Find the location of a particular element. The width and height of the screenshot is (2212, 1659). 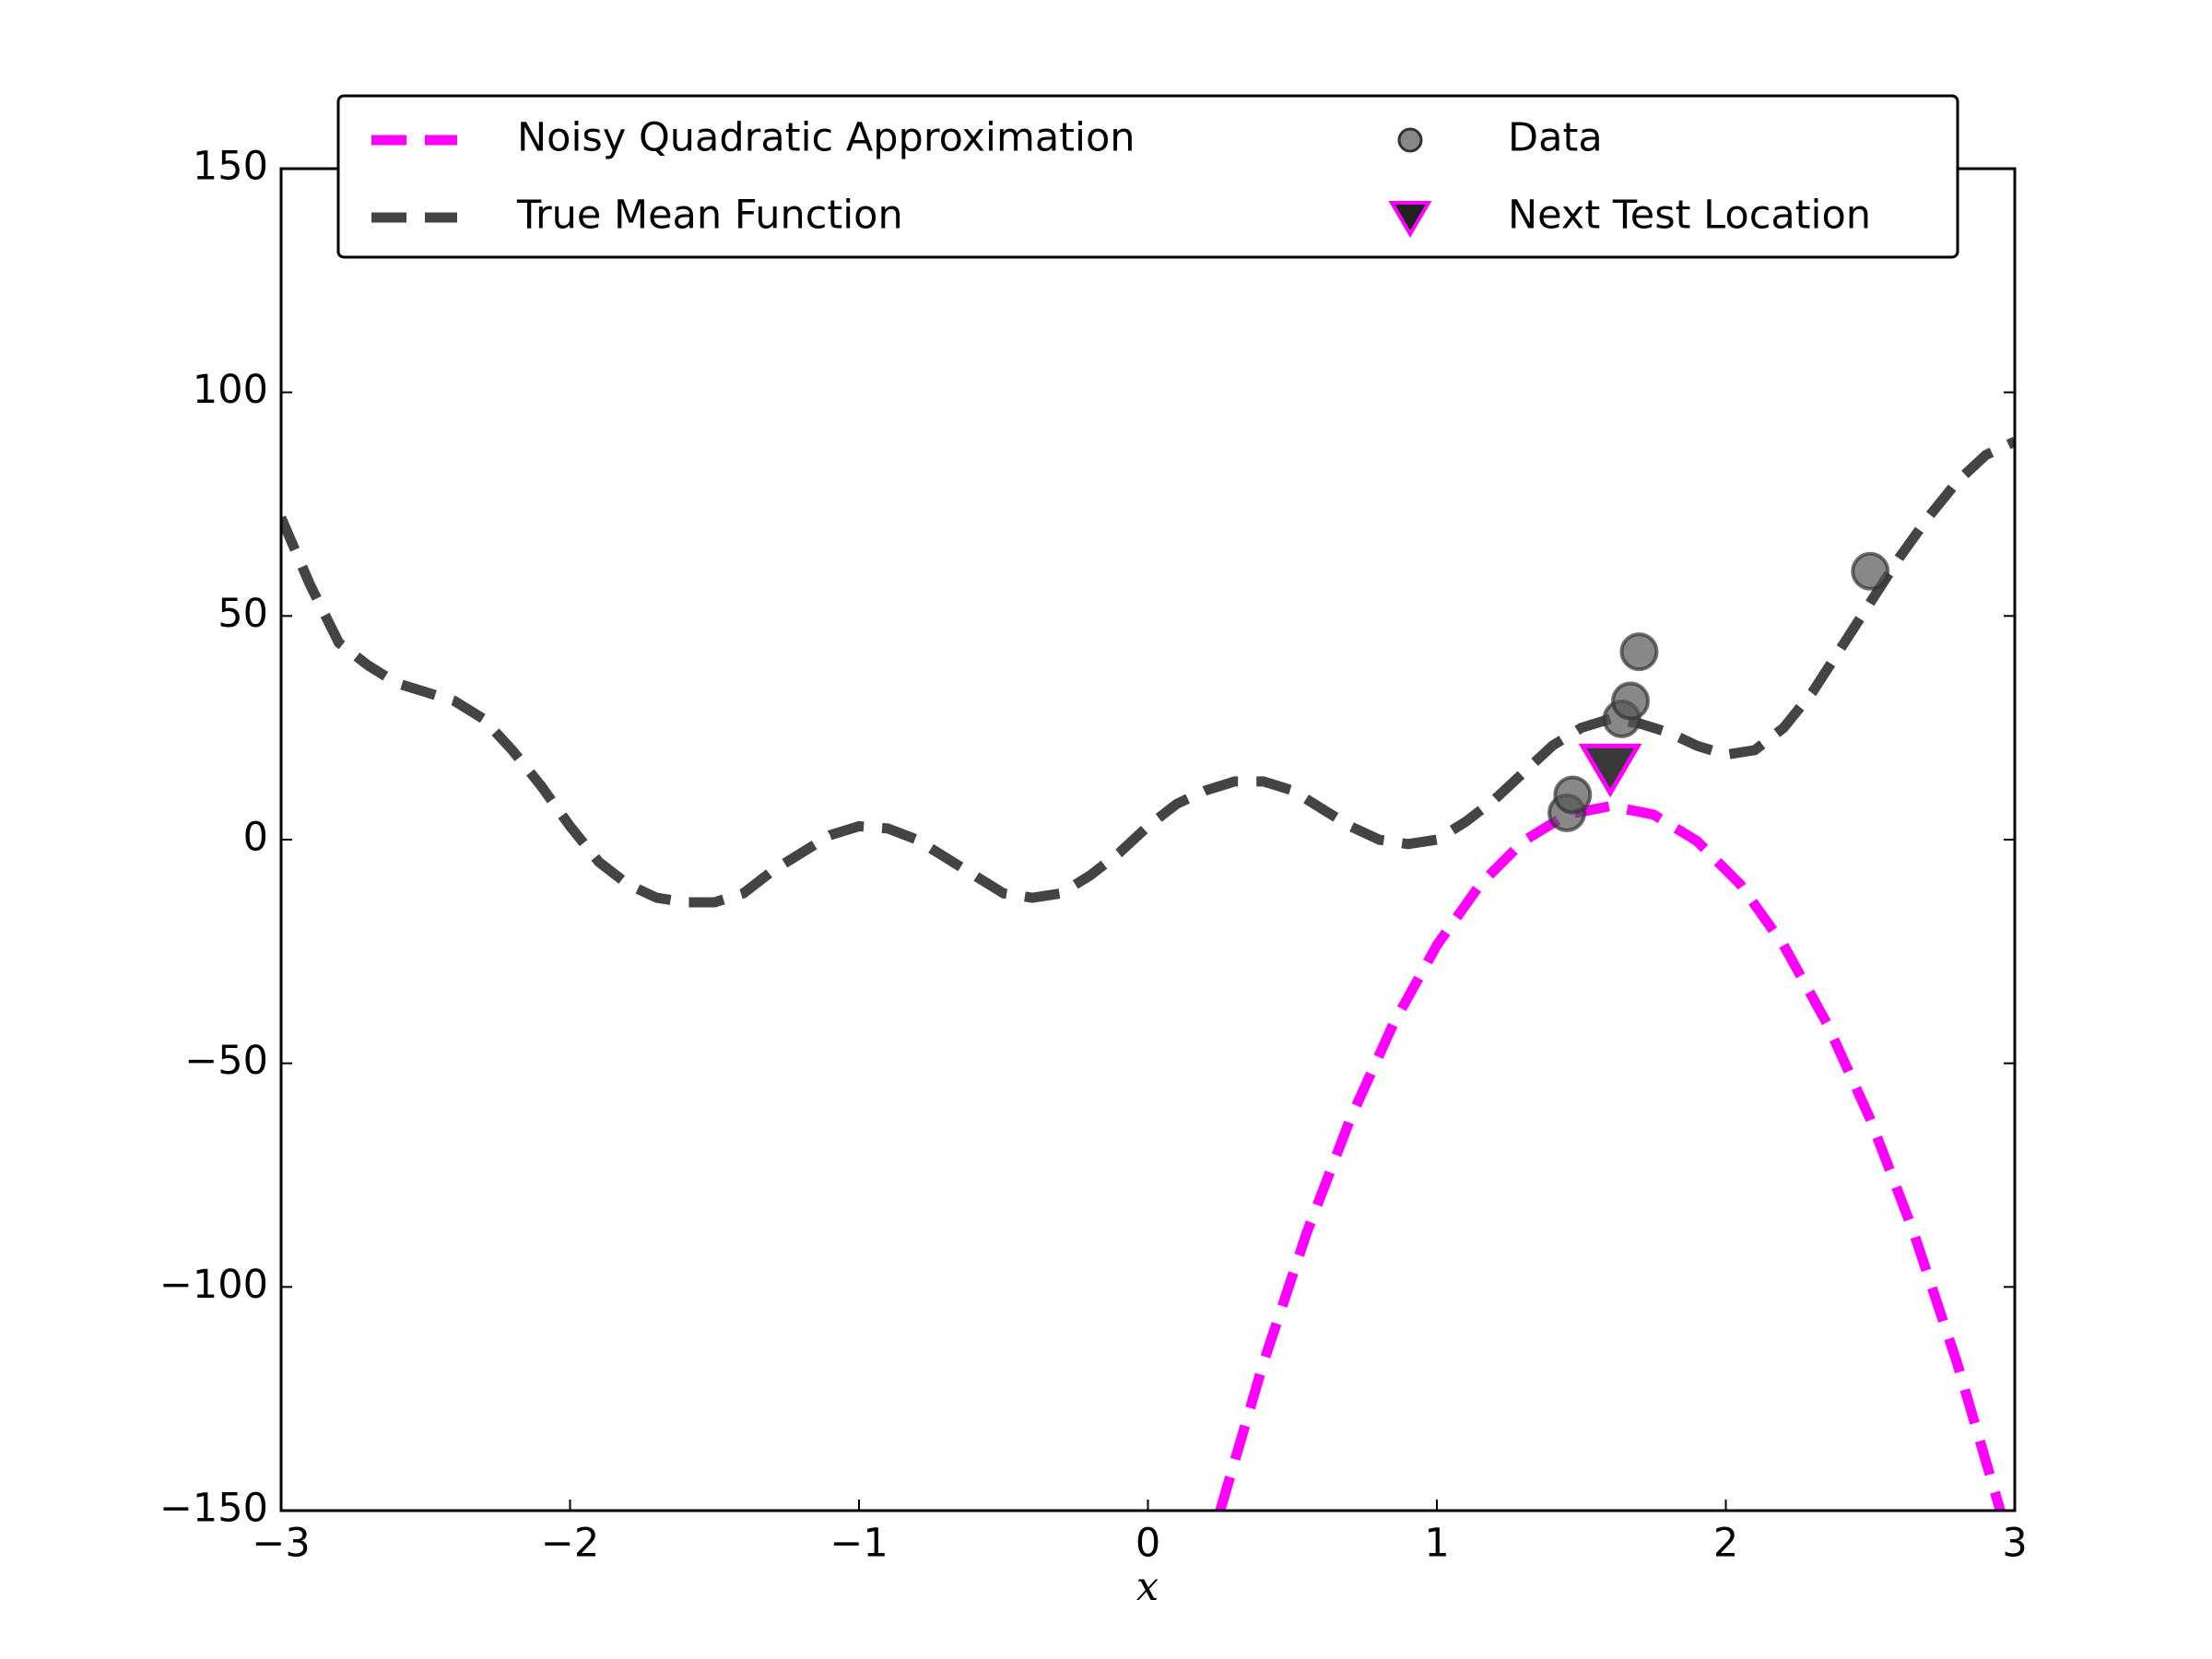

y-tick-label: −150 is located at coordinates (213, 1509).